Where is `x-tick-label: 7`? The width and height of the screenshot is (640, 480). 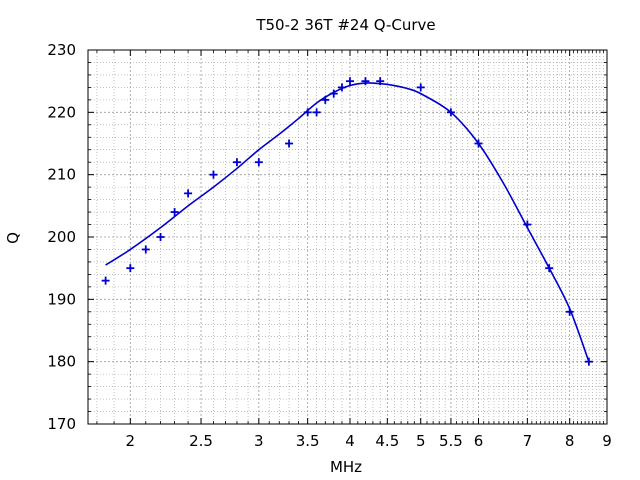 x-tick-label: 7 is located at coordinates (528, 441).